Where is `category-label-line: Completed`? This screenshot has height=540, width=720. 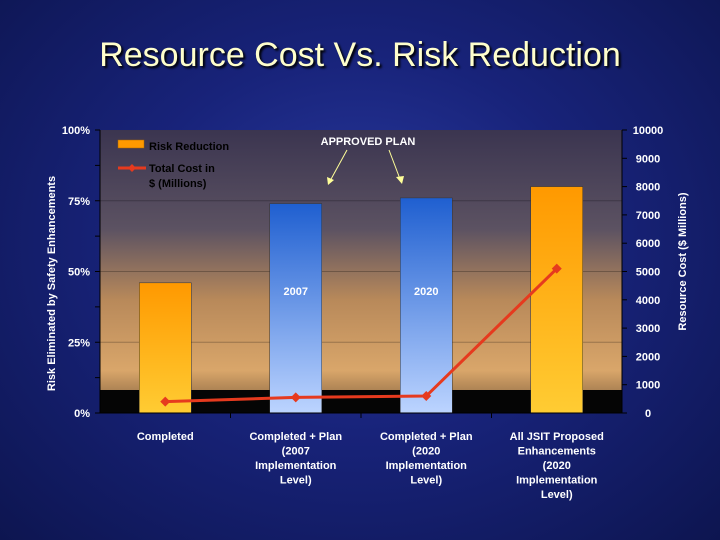 category-label-line: Completed is located at coordinates (165, 437).